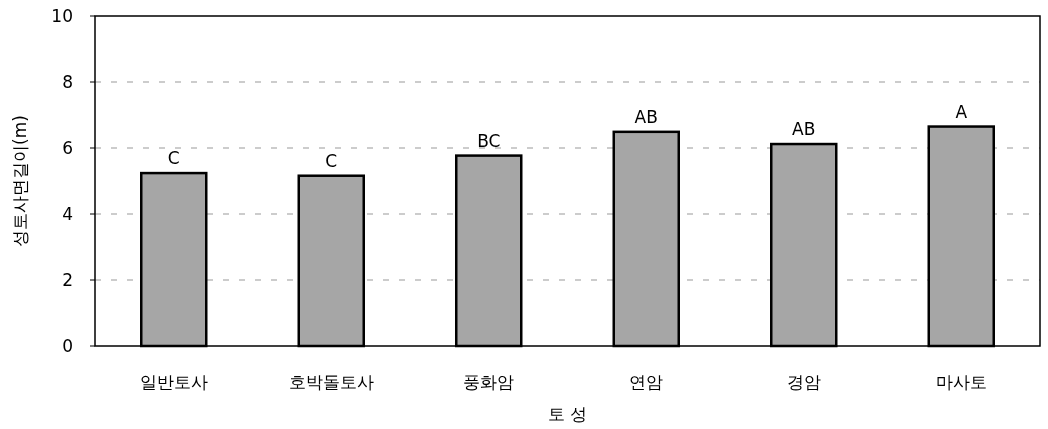 The height and width of the screenshot is (429, 1048). I want to click on annotation: BC, so click(489, 140).